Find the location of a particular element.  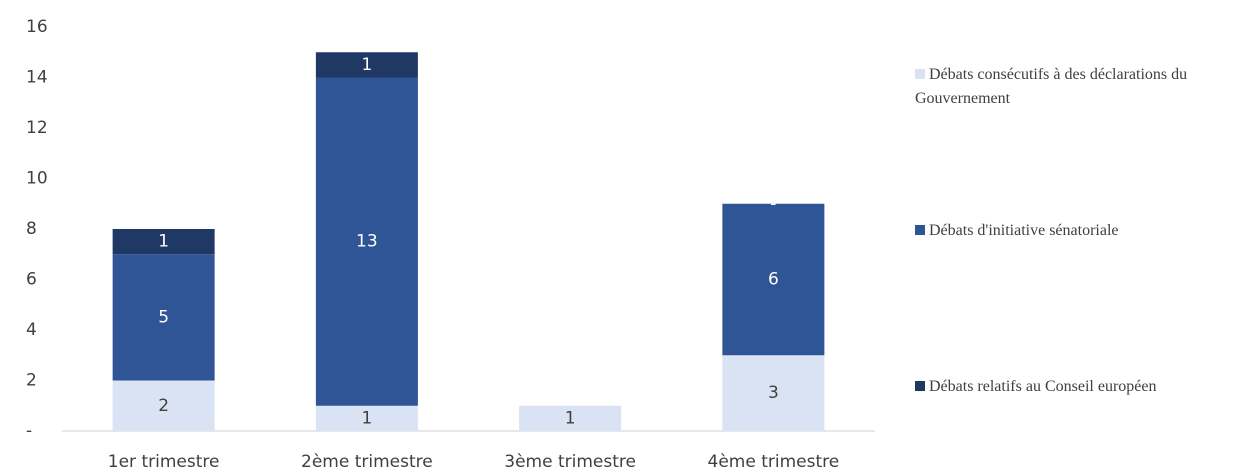

y-tick-label: 8 is located at coordinates (31, 229).